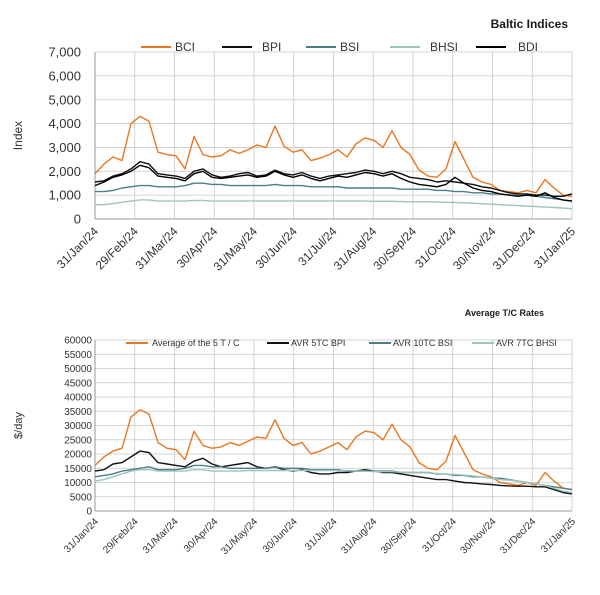 The width and height of the screenshot is (600, 595). Describe the element at coordinates (333, 156) in the screenshot. I see `series-line-bci` at that location.